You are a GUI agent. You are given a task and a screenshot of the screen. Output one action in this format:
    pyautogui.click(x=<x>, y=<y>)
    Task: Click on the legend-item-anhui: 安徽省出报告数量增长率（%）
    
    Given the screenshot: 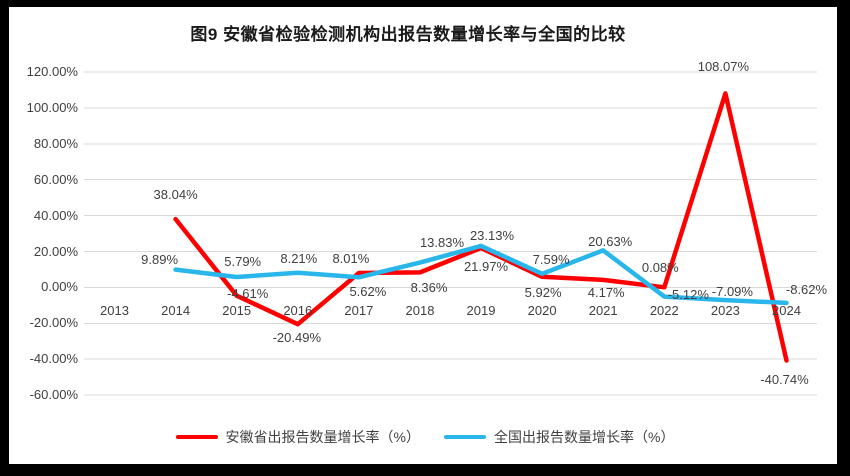 What is the action you would take?
    pyautogui.click(x=297, y=437)
    